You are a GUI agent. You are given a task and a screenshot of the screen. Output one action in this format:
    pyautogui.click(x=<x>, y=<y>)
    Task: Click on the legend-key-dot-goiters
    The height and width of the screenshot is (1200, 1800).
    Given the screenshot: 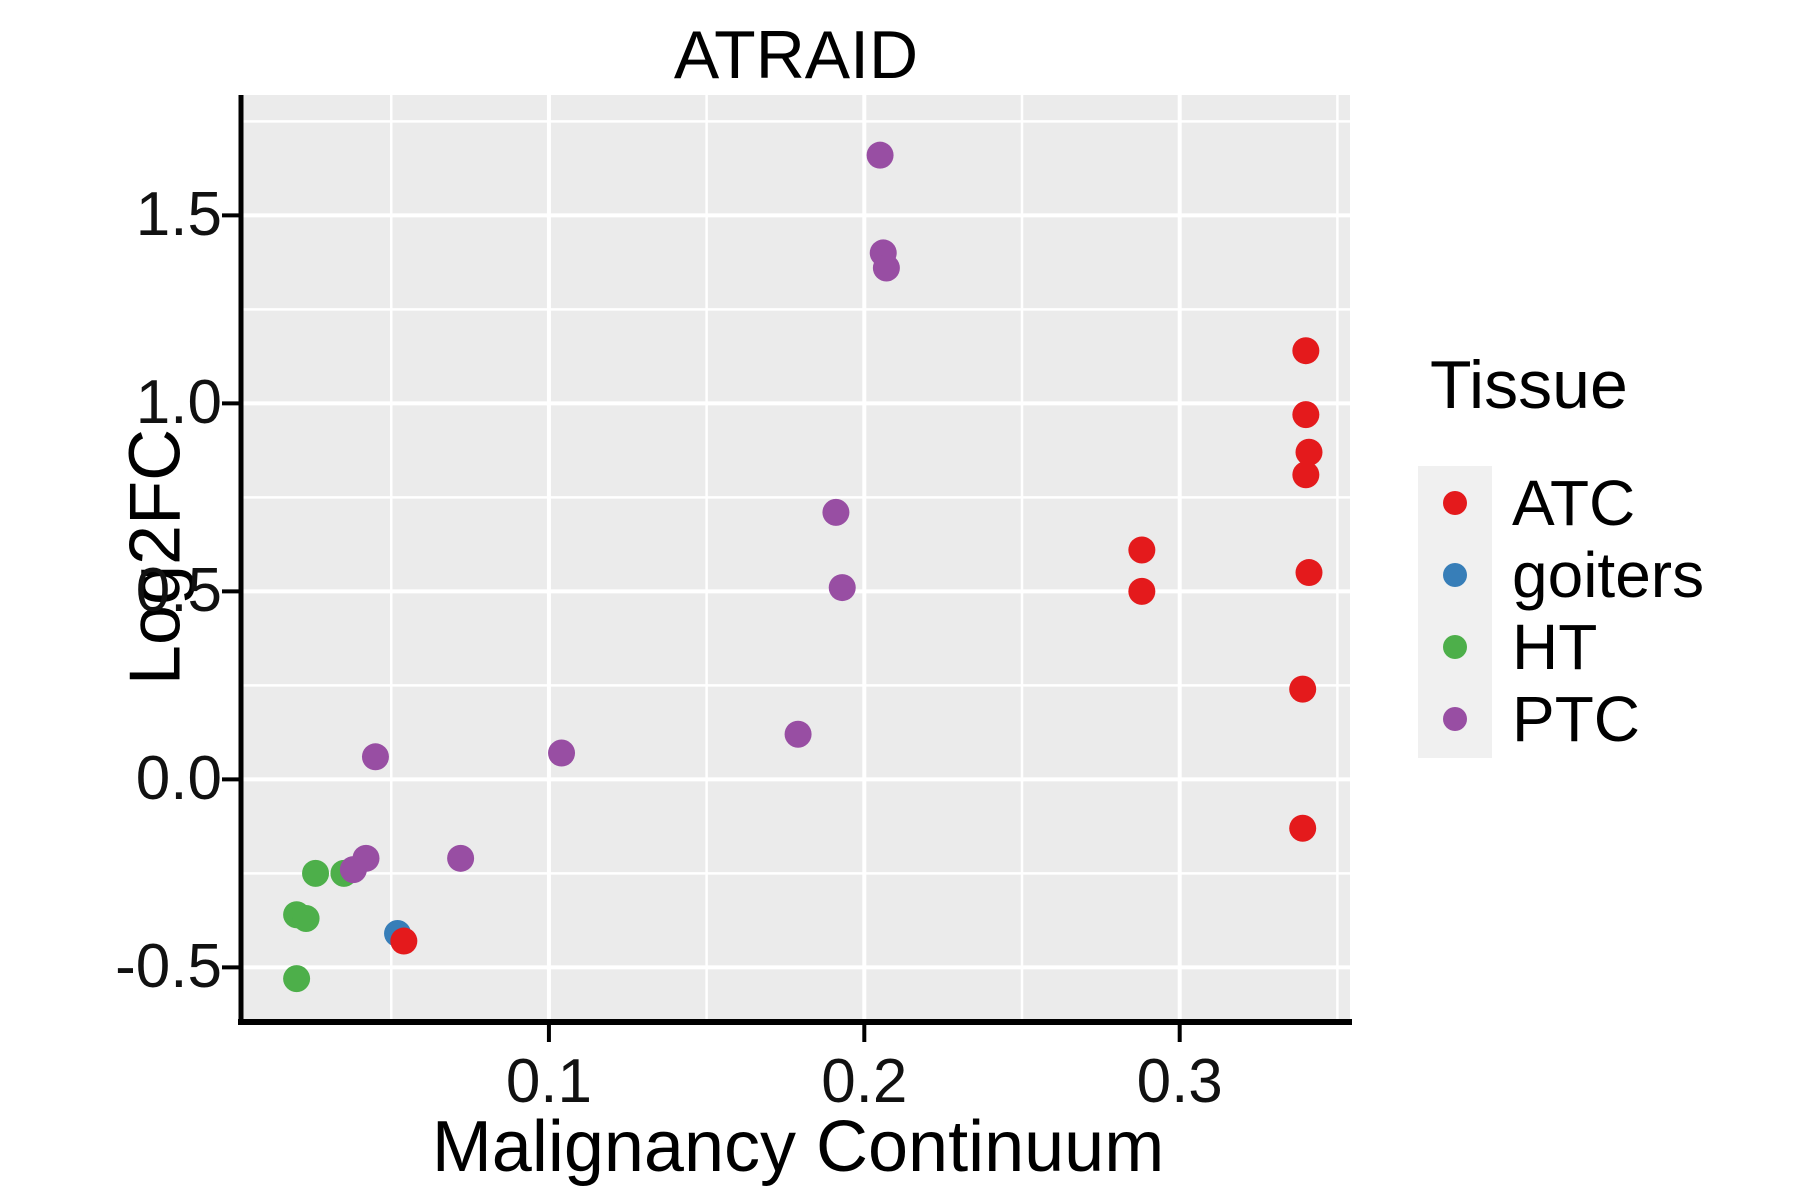 What is the action you would take?
    pyautogui.click(x=1455, y=575)
    